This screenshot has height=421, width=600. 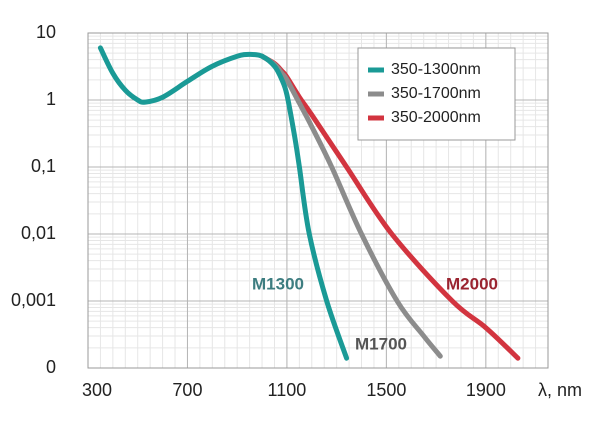 I want to click on legend-label: 350-2000nm, so click(x=436, y=117).